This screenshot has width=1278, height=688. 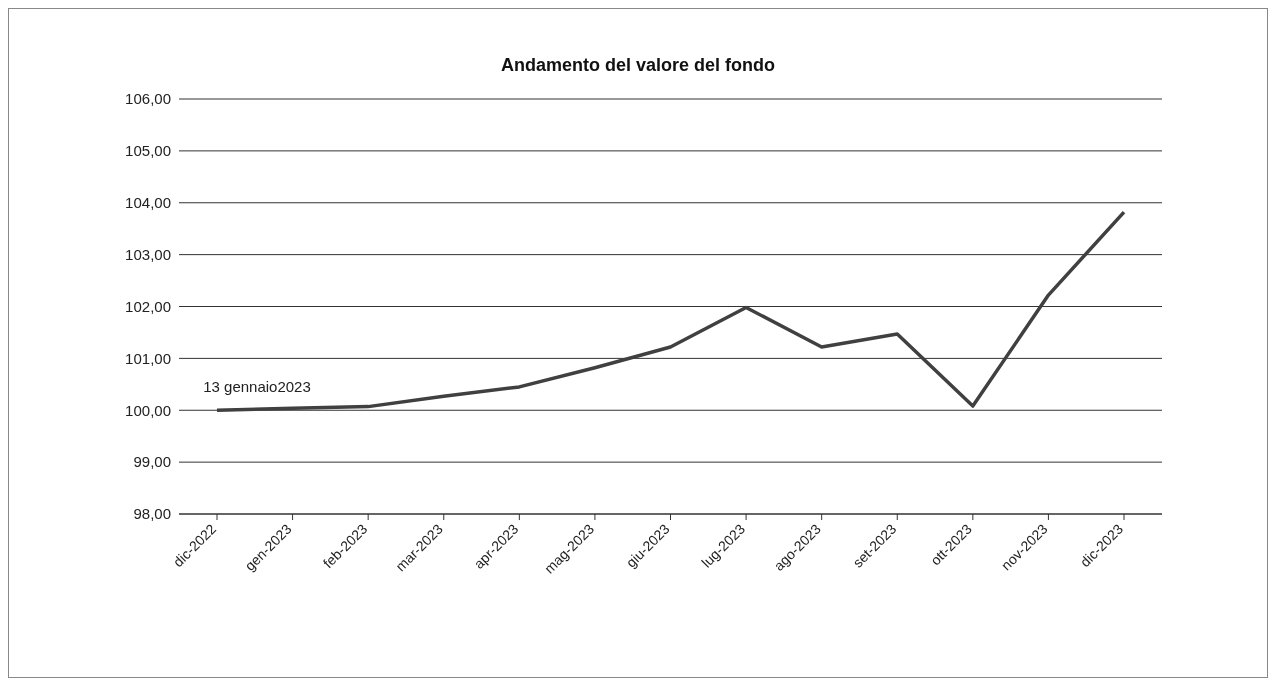 I want to click on y-tick-label: 99,00, so click(x=152, y=462).